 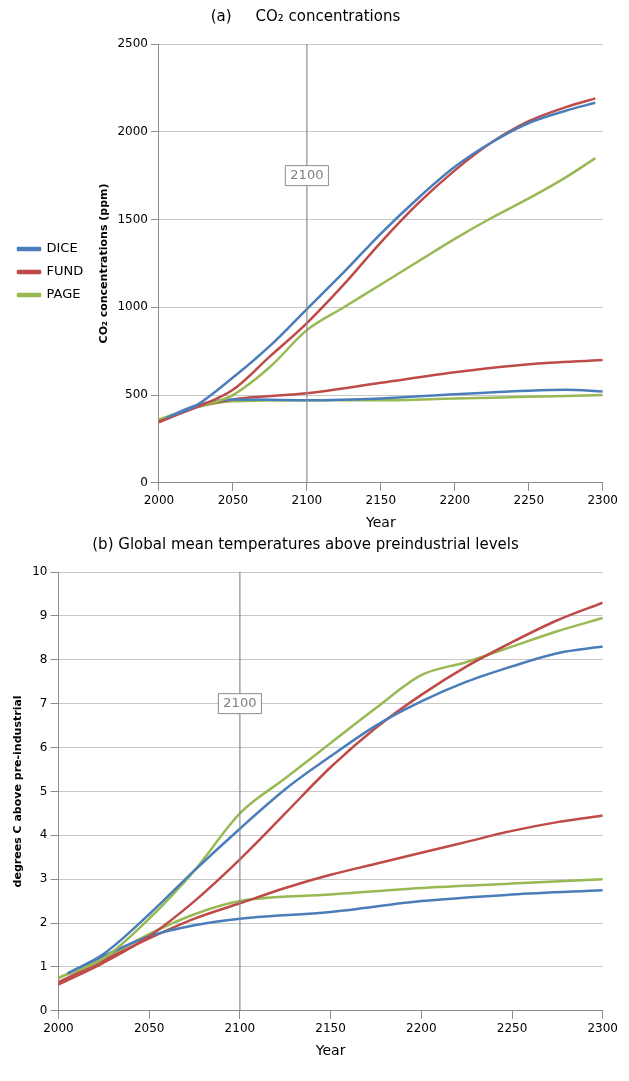 What do you see at coordinates (132, 43) in the screenshot?
I see `y-tick-label: 2500` at bounding box center [132, 43].